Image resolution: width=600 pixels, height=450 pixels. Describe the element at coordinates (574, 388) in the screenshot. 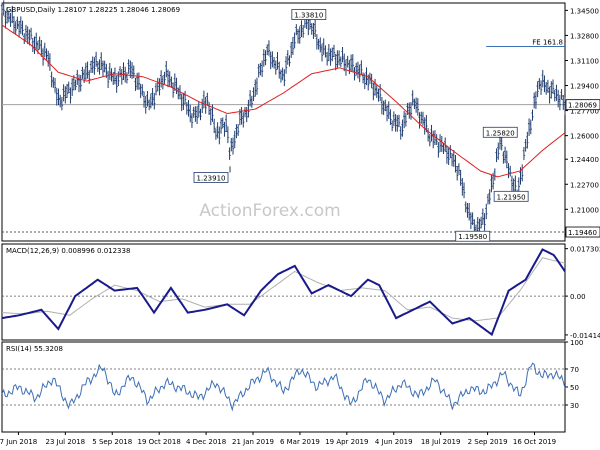

I see `rsi-ytick-label: 50` at that location.